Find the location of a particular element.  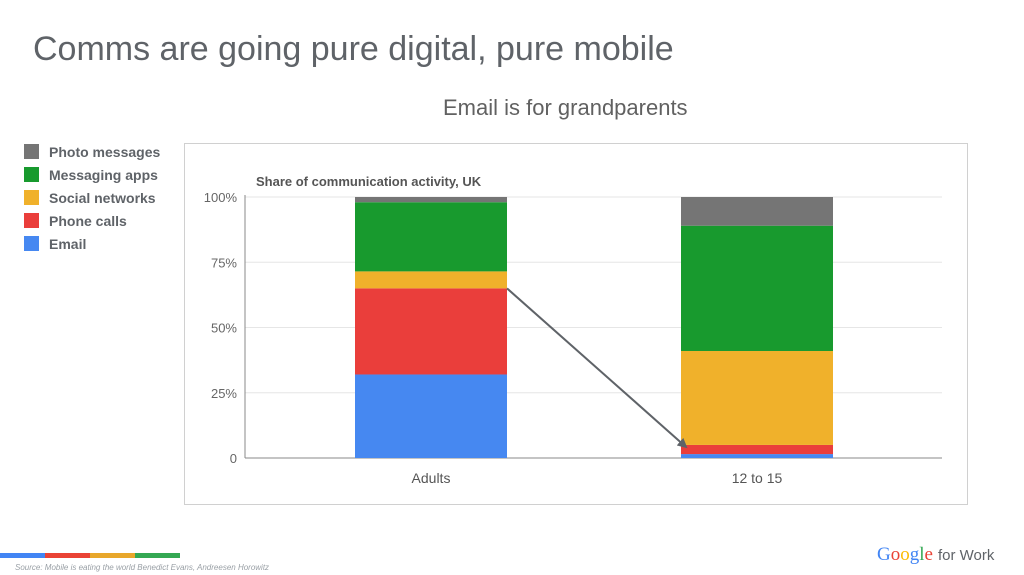

legend-label: Photo messages is located at coordinates (105, 151).